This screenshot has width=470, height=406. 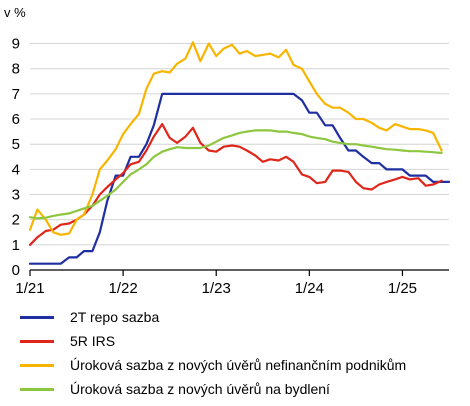 I want to click on legend-swatch-business-loans, so click(x=37, y=365).